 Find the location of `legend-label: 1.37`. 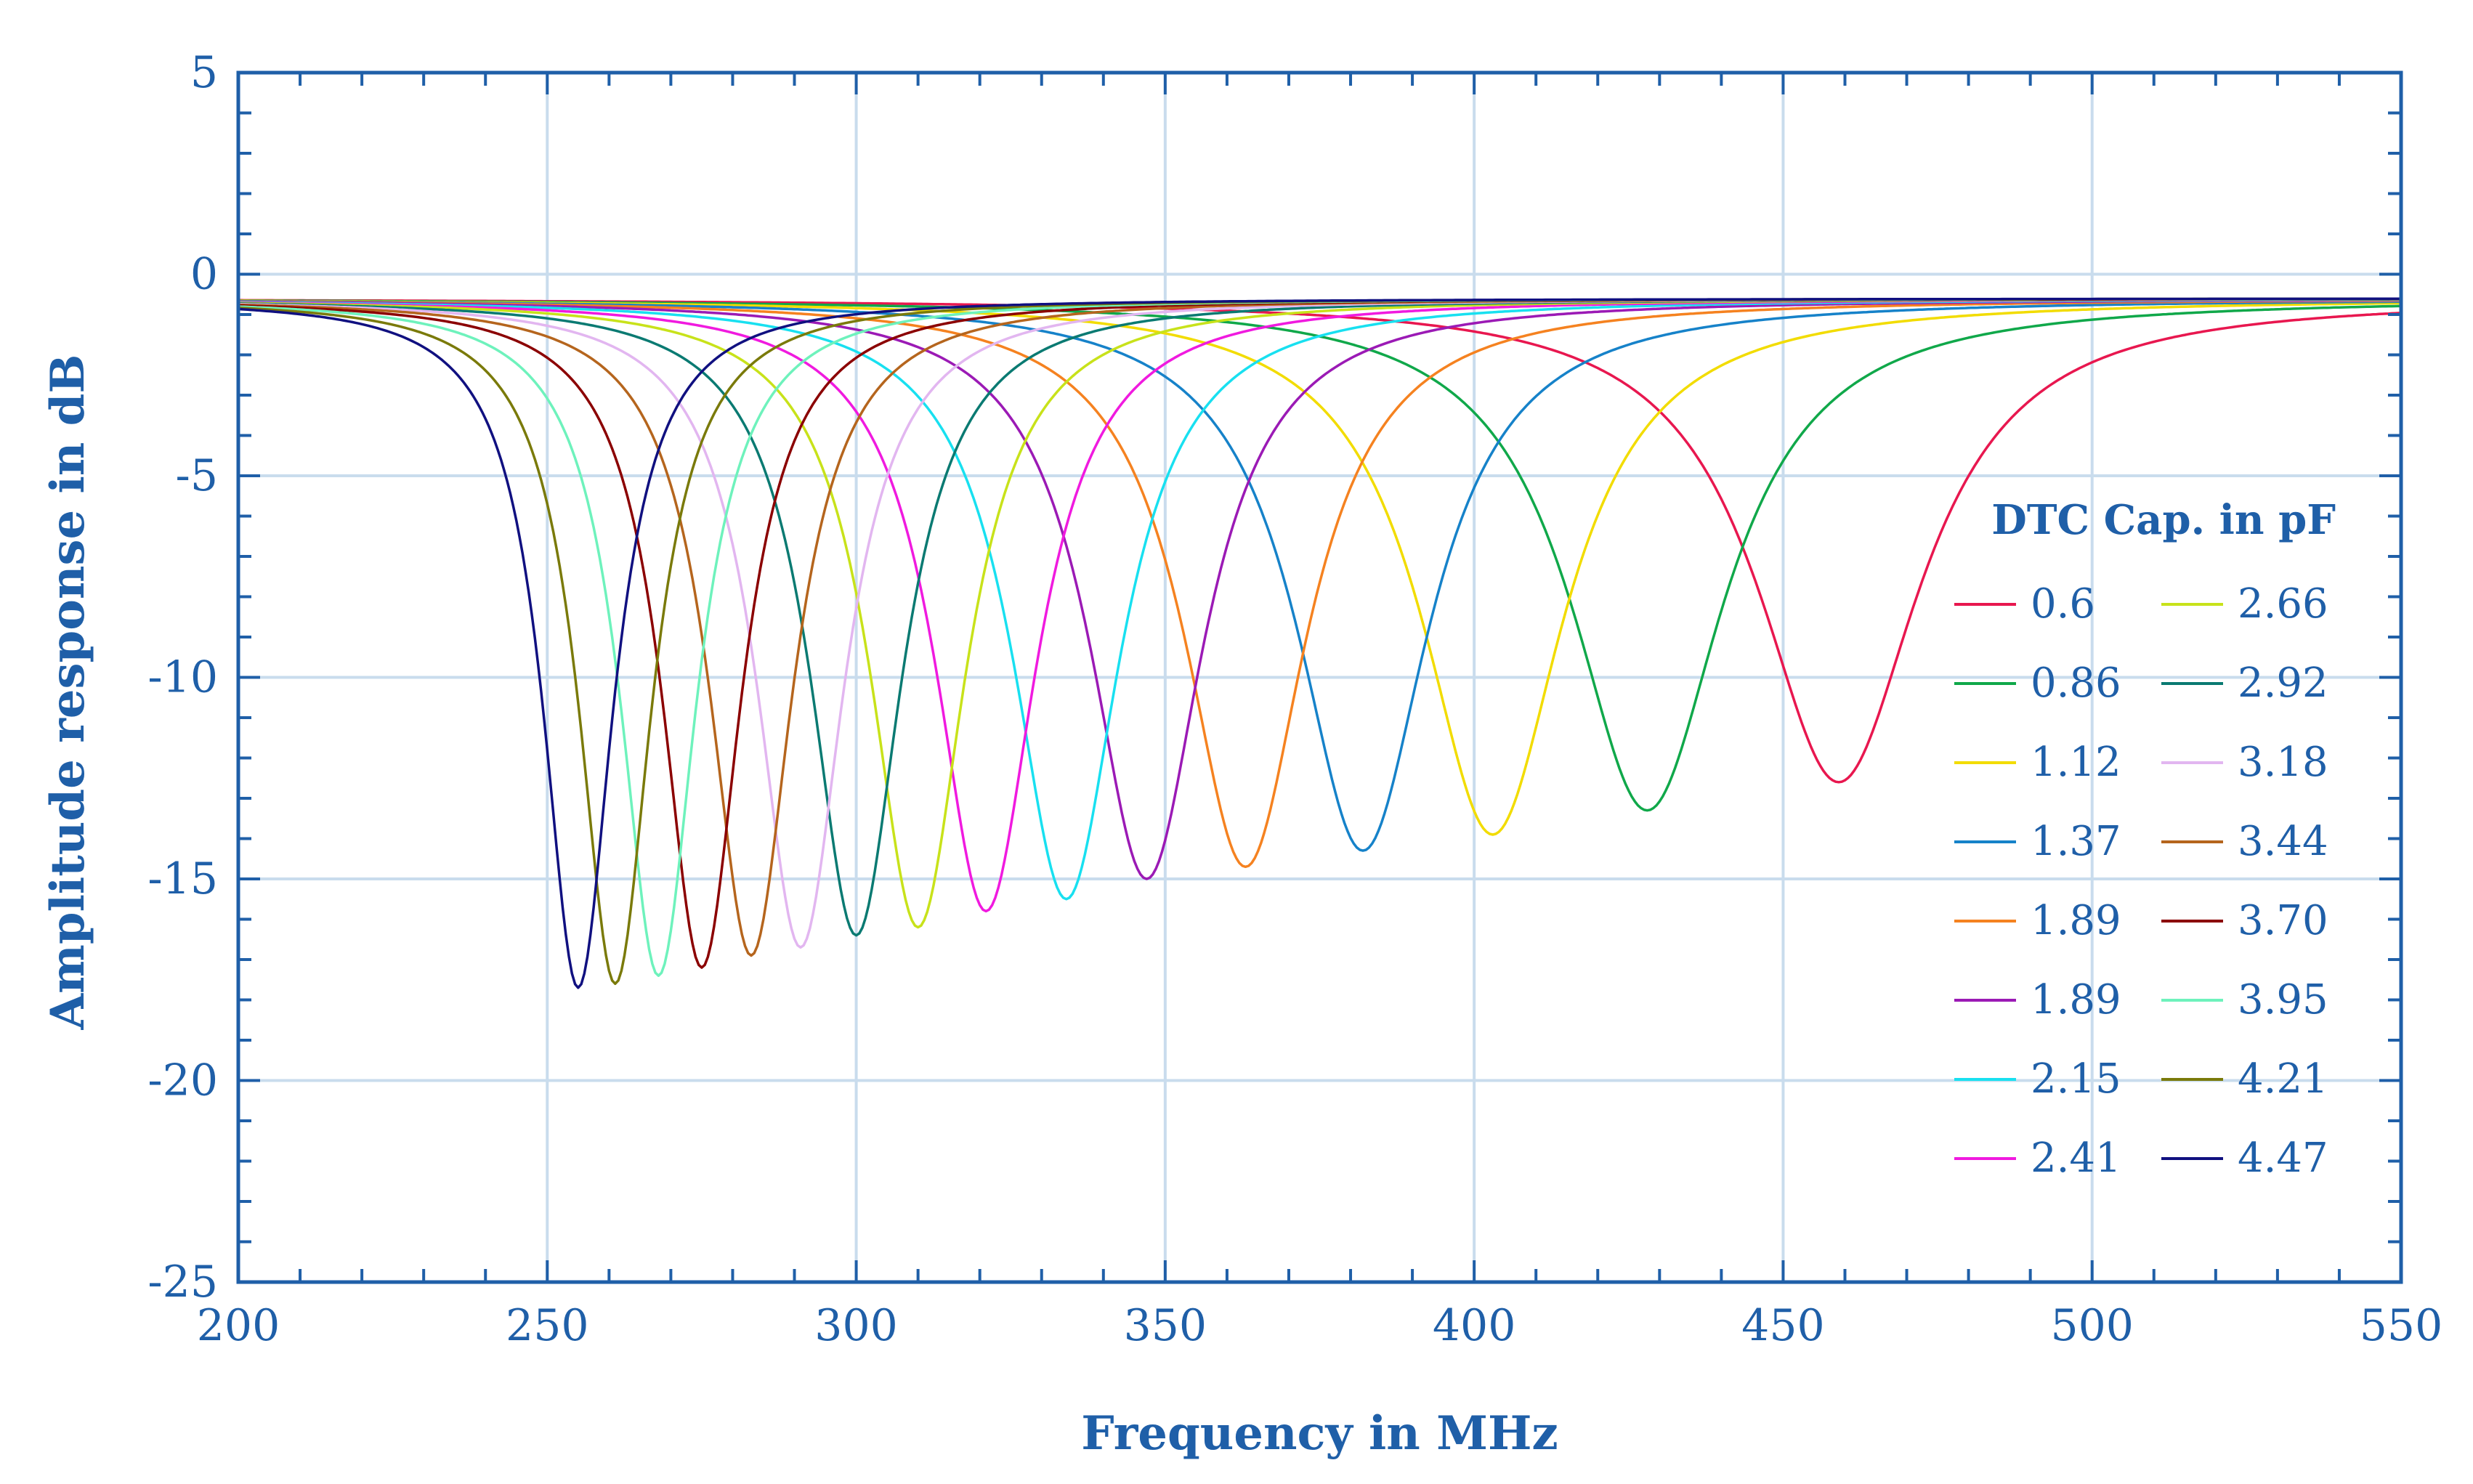

legend-label: 1.37 is located at coordinates (2076, 842).